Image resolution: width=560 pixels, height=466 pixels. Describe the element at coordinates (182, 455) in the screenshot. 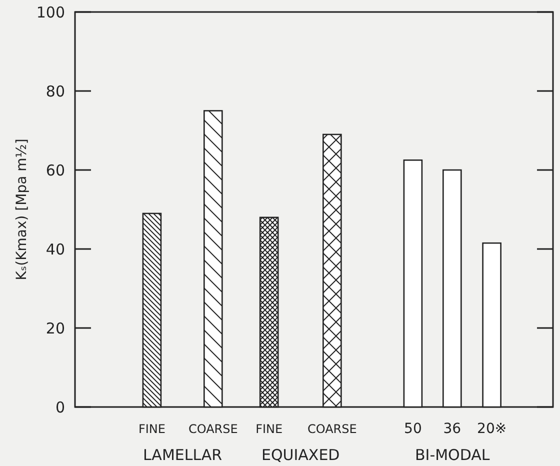

I see `text: LAMELLAR` at that location.